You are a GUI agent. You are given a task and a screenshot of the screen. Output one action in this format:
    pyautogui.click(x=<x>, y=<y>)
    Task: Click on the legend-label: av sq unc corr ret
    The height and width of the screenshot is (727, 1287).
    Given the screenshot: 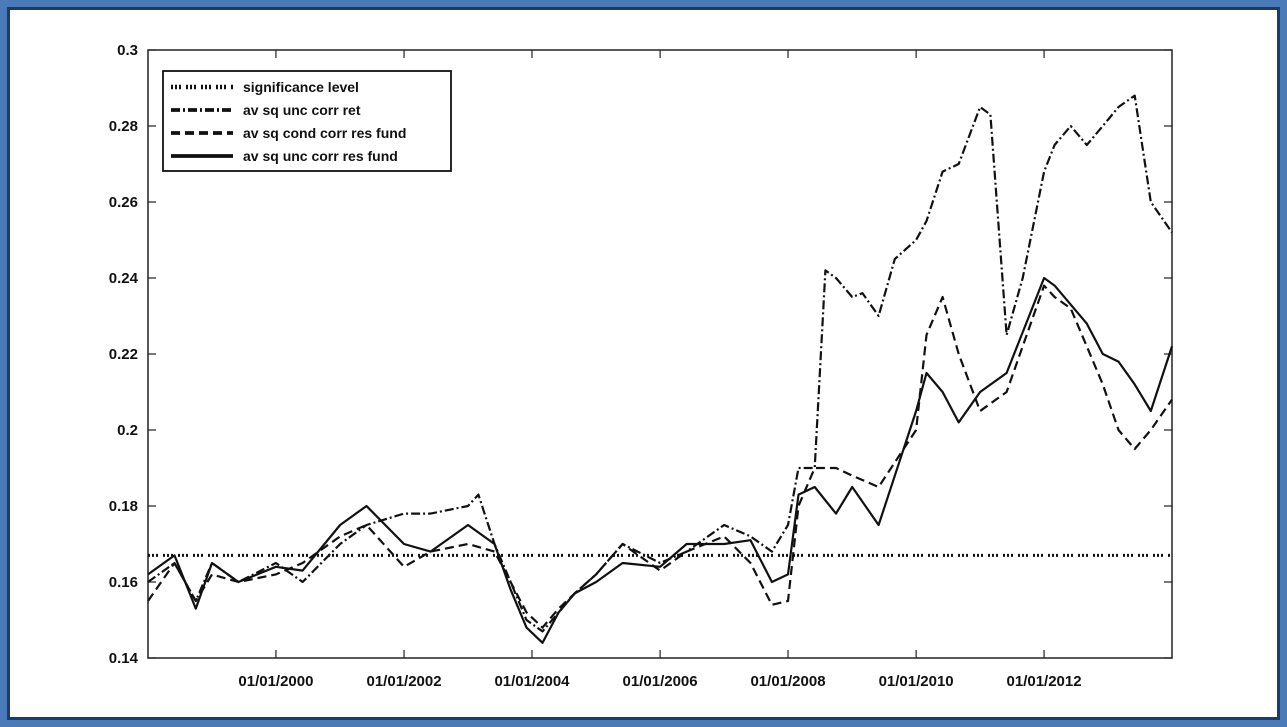 What is the action you would take?
    pyautogui.click(x=302, y=110)
    